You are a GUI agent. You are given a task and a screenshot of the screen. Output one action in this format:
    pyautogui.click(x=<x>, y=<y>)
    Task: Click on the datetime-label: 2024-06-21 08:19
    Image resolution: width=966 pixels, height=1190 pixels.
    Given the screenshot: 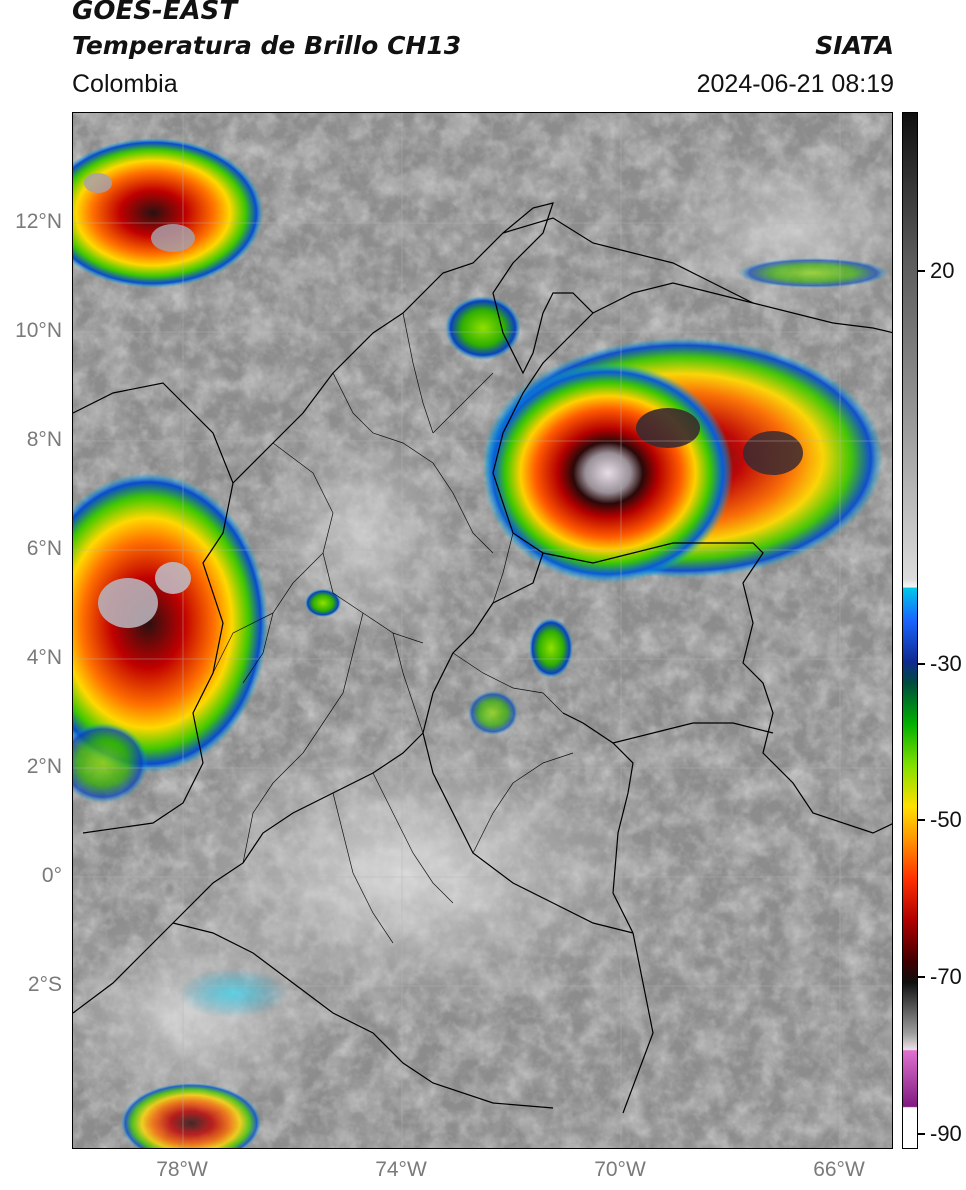 What is the action you would take?
    pyautogui.click(x=795, y=84)
    